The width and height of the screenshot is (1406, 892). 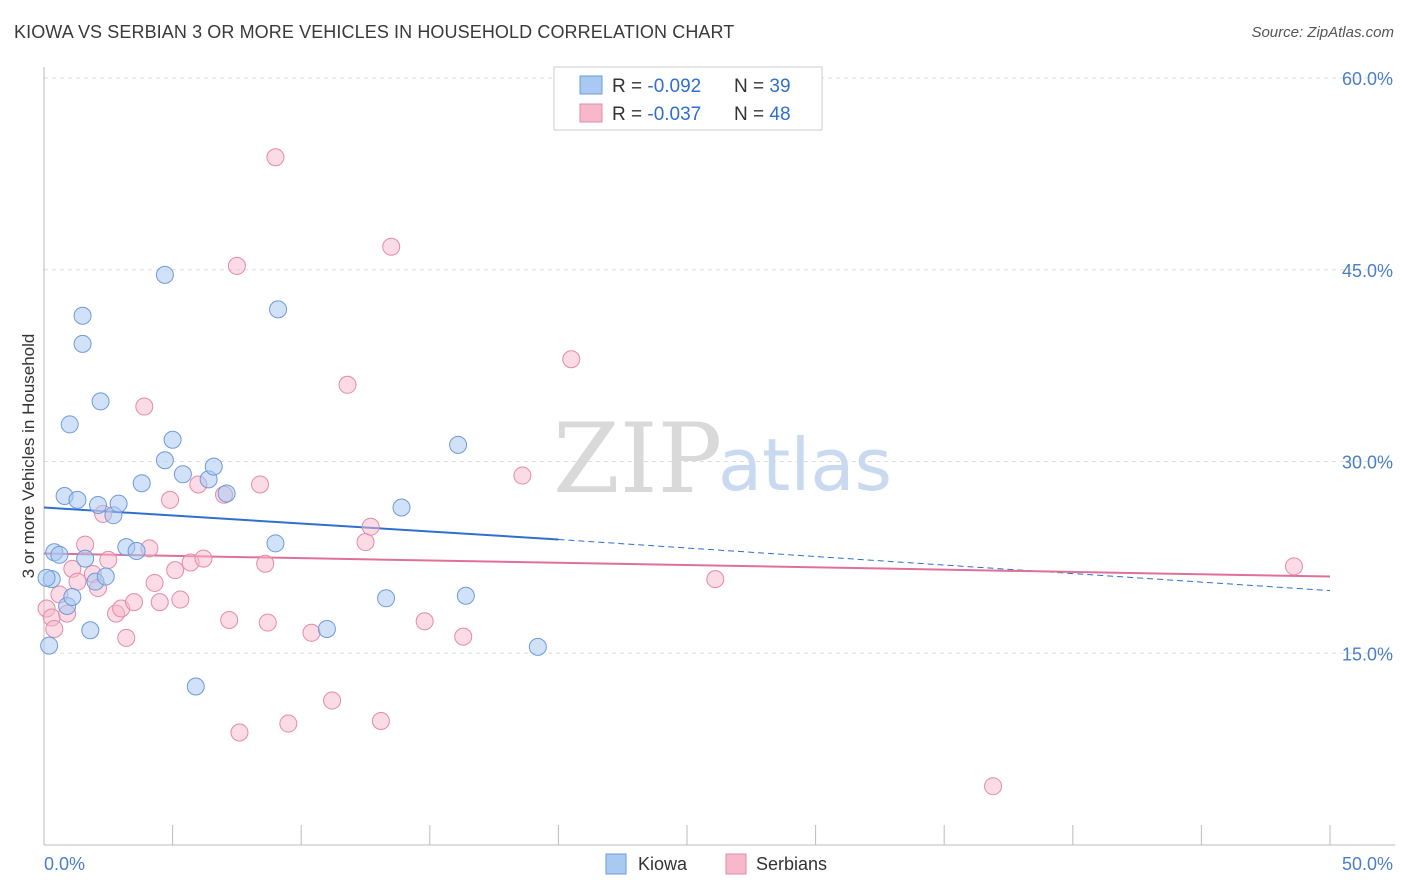 I want to click on y-tick-label: 15.0%, so click(x=1367, y=654).